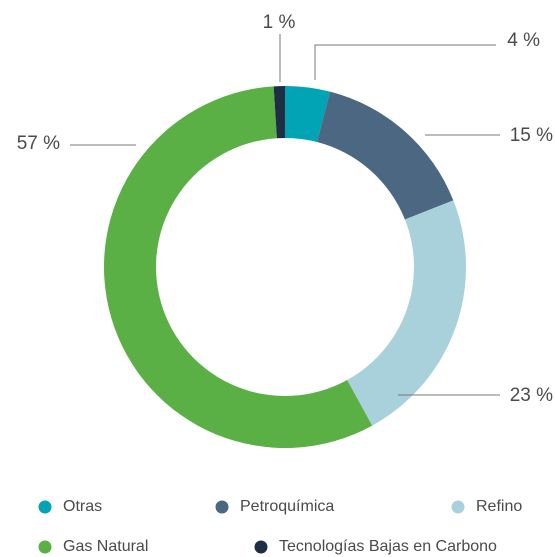  Describe the element at coordinates (531, 395) in the screenshot. I see `value-label: 23 %` at that location.